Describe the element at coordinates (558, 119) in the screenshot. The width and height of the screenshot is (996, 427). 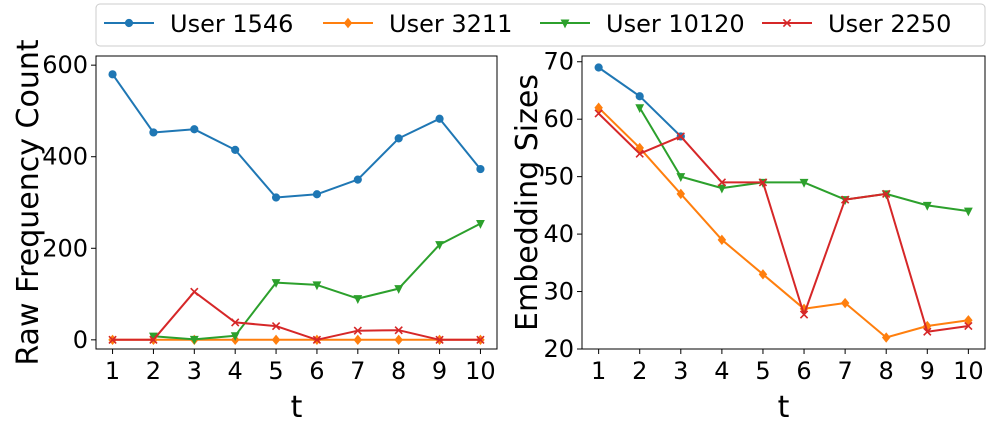
I see `y-tick-label: 60` at that location.